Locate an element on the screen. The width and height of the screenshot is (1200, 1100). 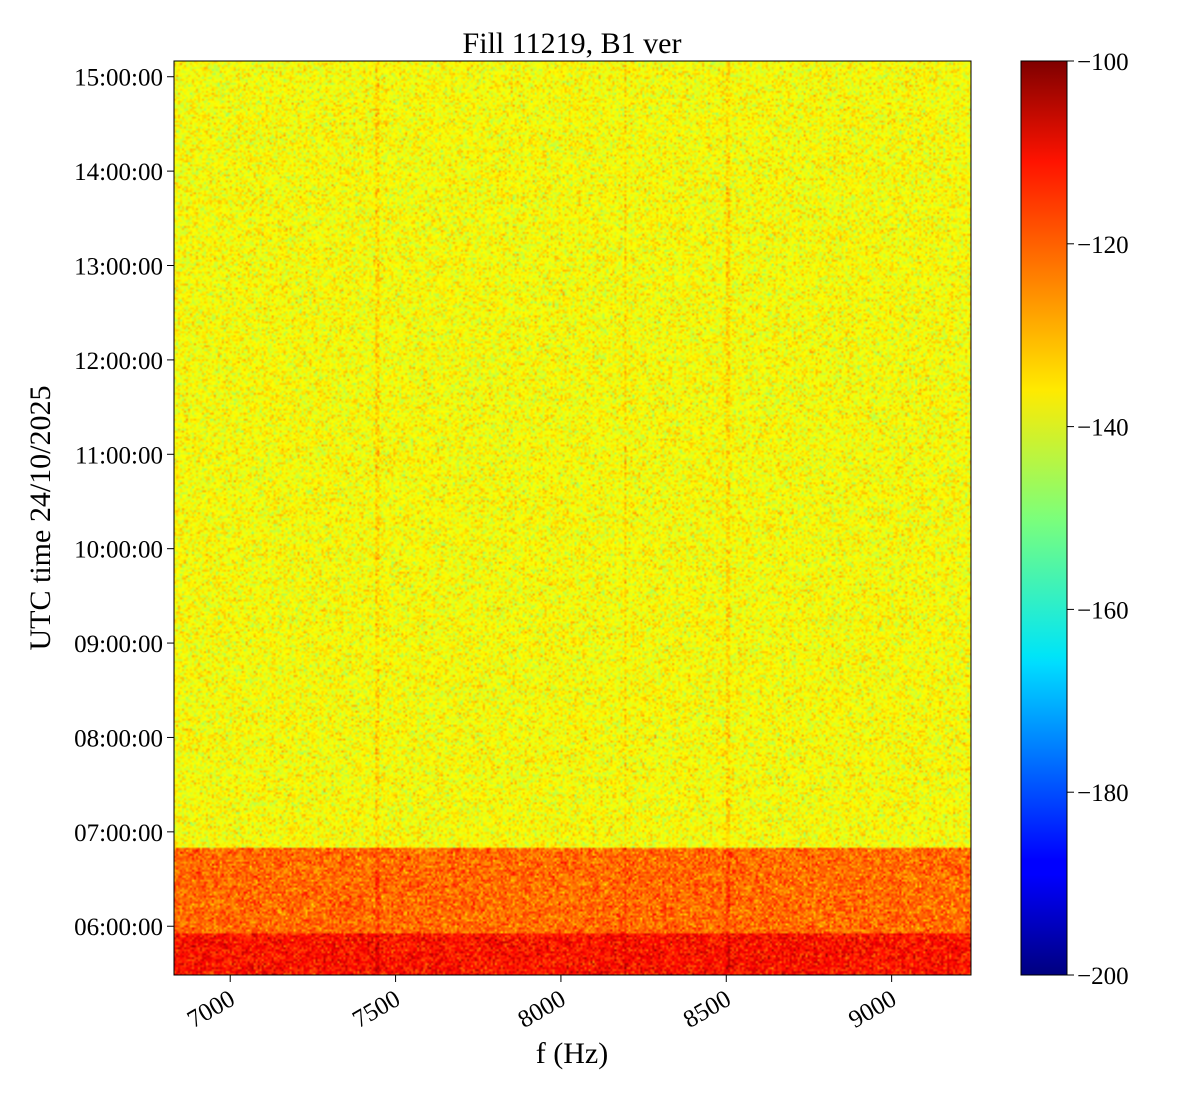
colorbar-tick-label: −100 is located at coordinates (1103, 62).